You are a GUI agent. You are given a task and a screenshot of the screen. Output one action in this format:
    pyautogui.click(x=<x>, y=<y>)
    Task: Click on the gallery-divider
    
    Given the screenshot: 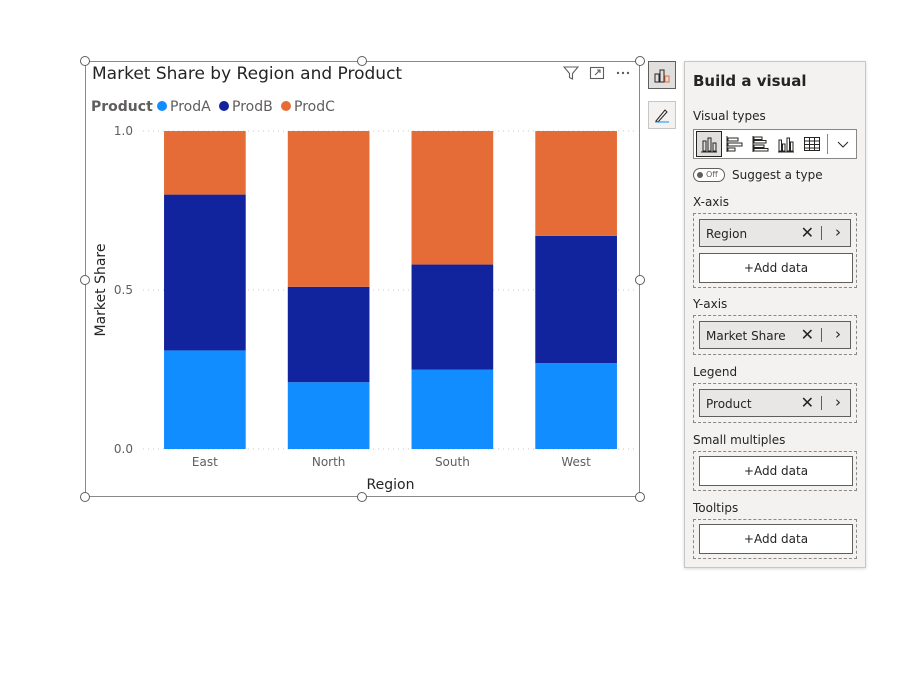 What is the action you would take?
    pyautogui.click(x=828, y=144)
    